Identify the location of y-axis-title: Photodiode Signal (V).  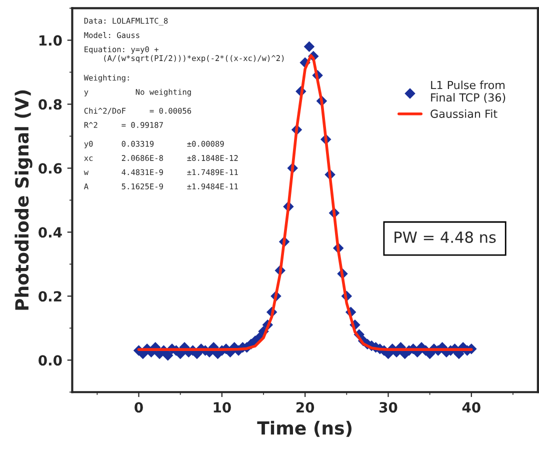
(23, 200).